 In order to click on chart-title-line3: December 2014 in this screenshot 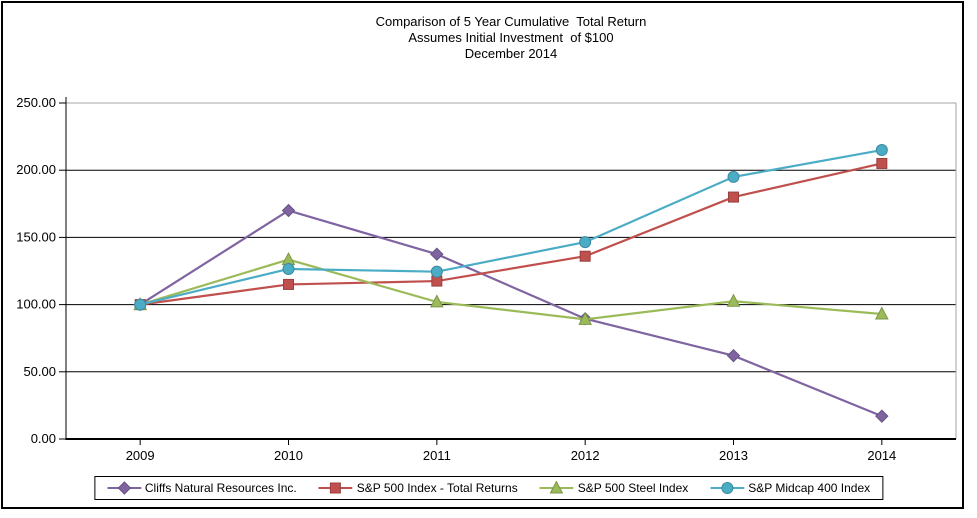, I will do `click(511, 53)`.